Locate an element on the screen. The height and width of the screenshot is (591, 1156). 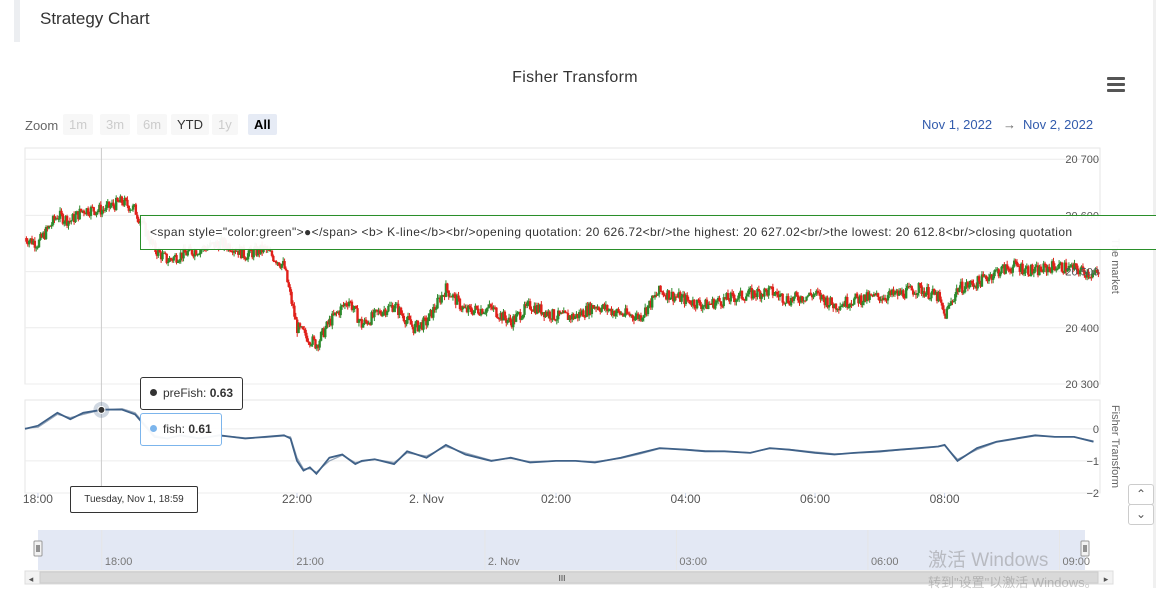
scroll-up-button: ⌃ is located at coordinates (1141, 494).